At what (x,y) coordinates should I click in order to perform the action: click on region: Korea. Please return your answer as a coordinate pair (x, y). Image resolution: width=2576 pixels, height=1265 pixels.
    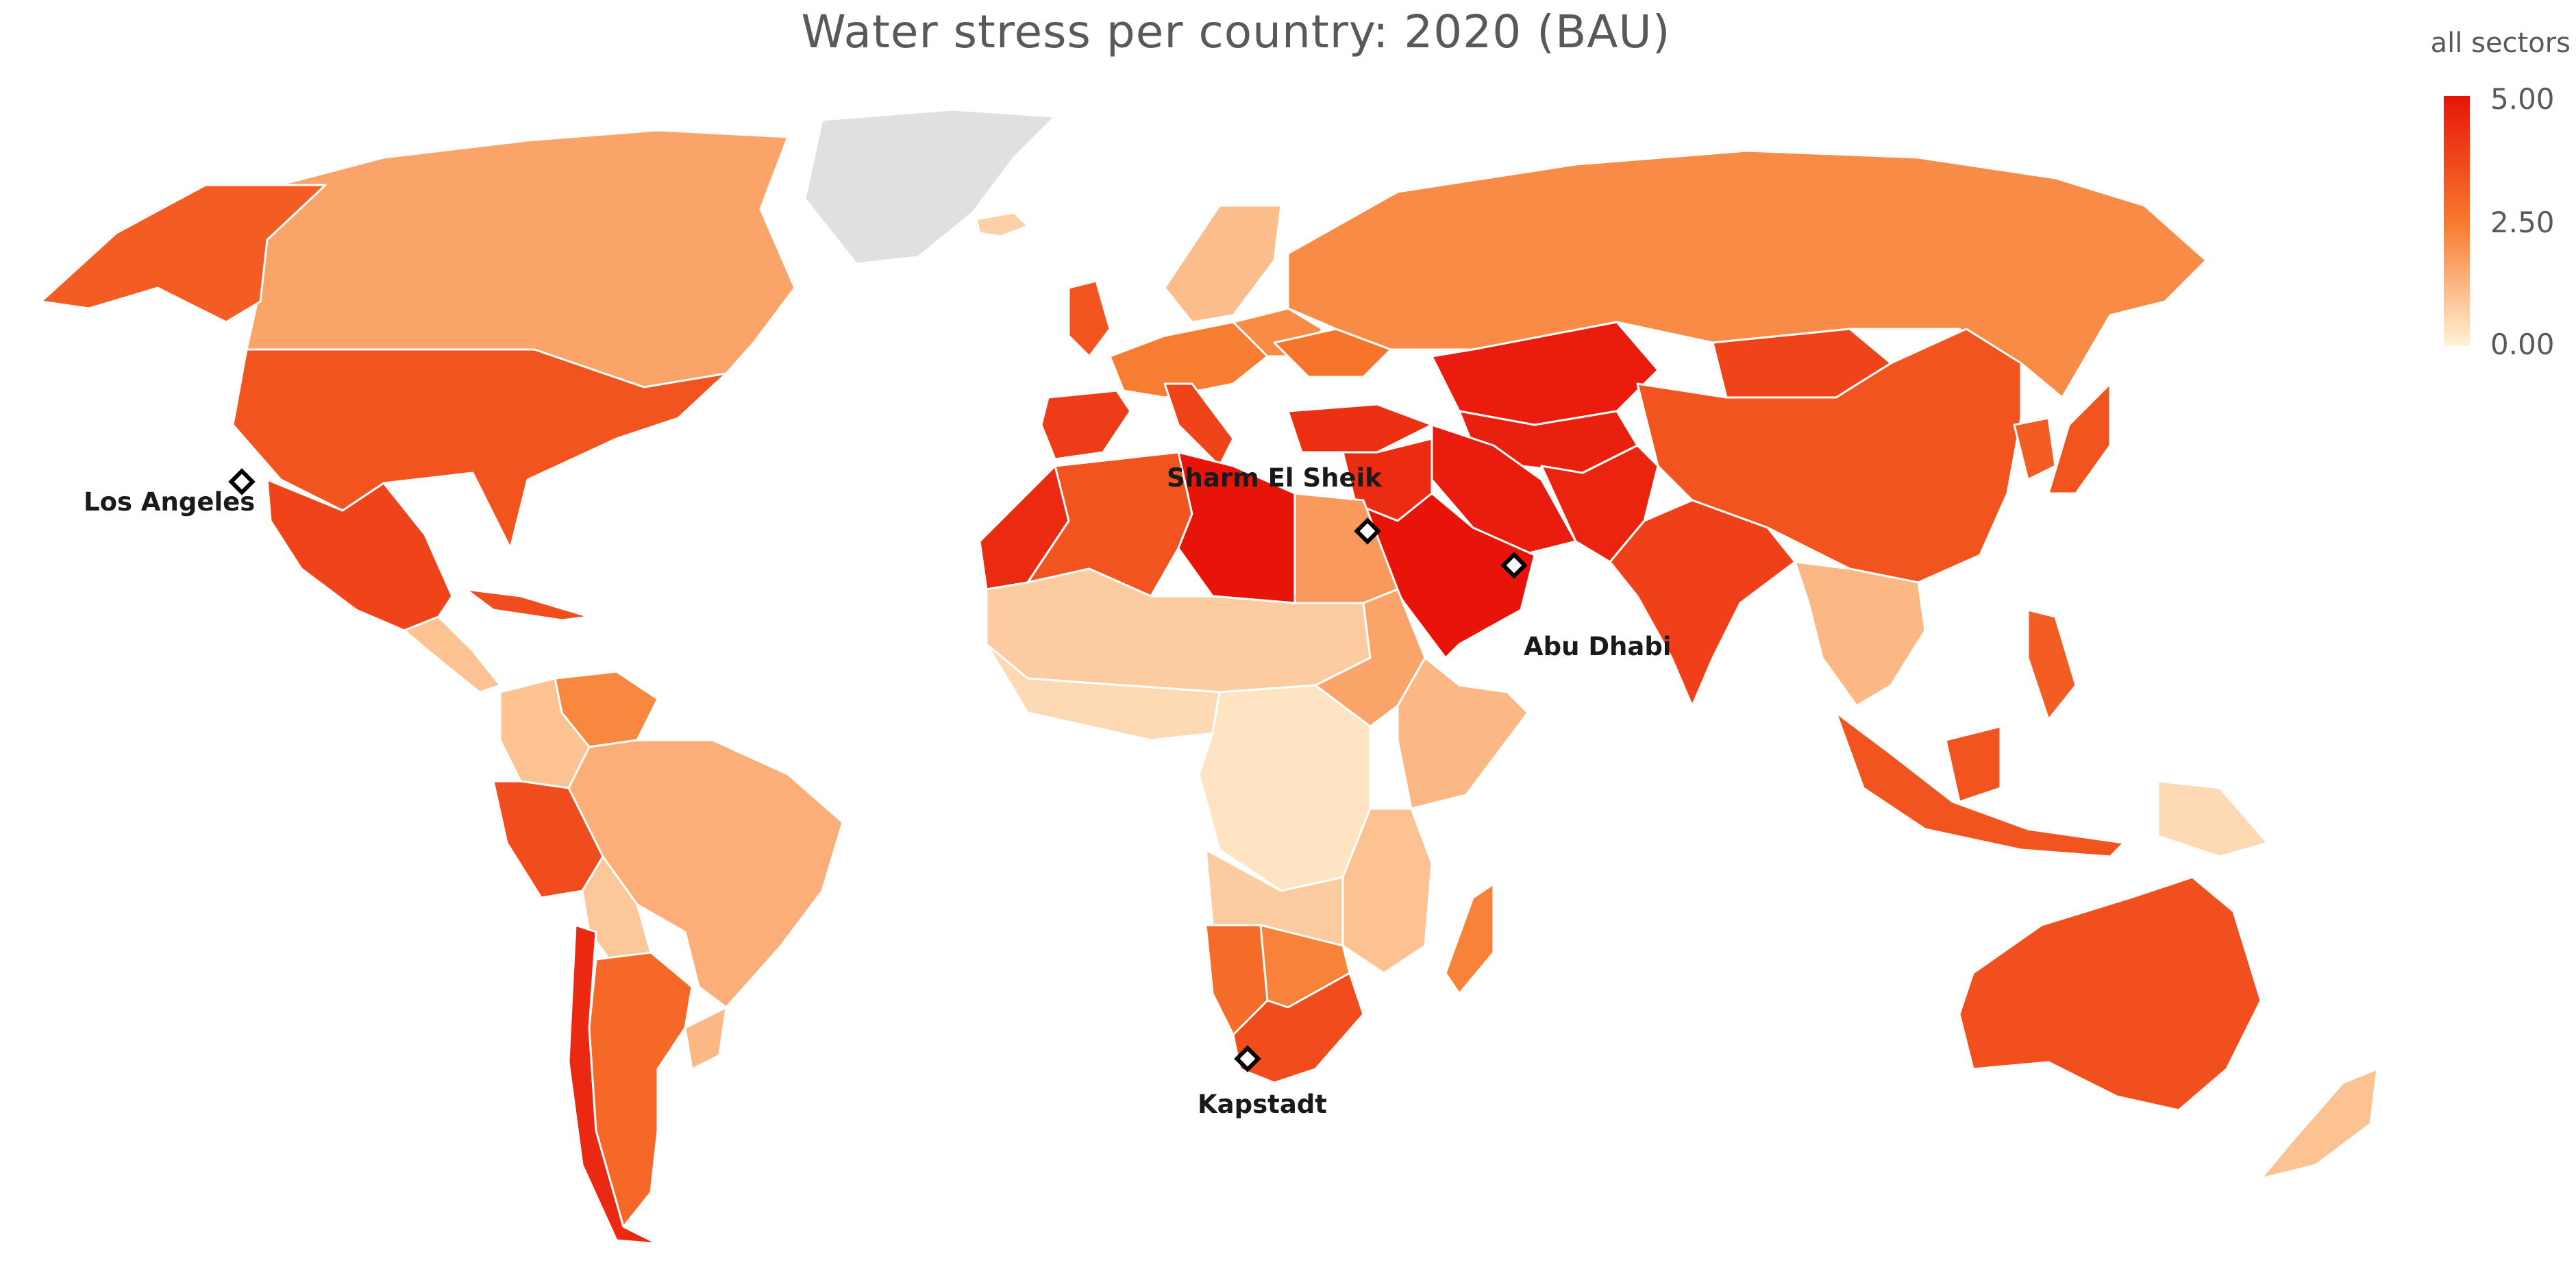
    Looking at the image, I should click on (2035, 449).